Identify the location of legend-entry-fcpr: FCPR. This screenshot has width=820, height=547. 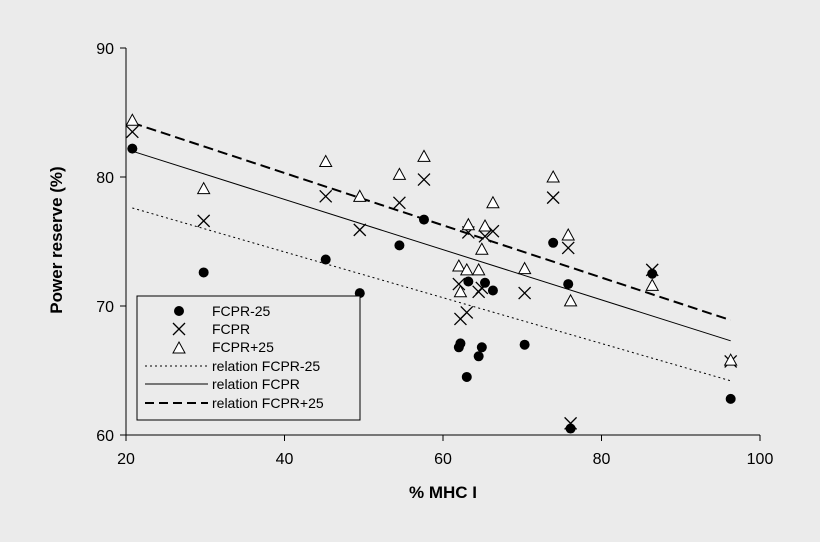
(211, 329).